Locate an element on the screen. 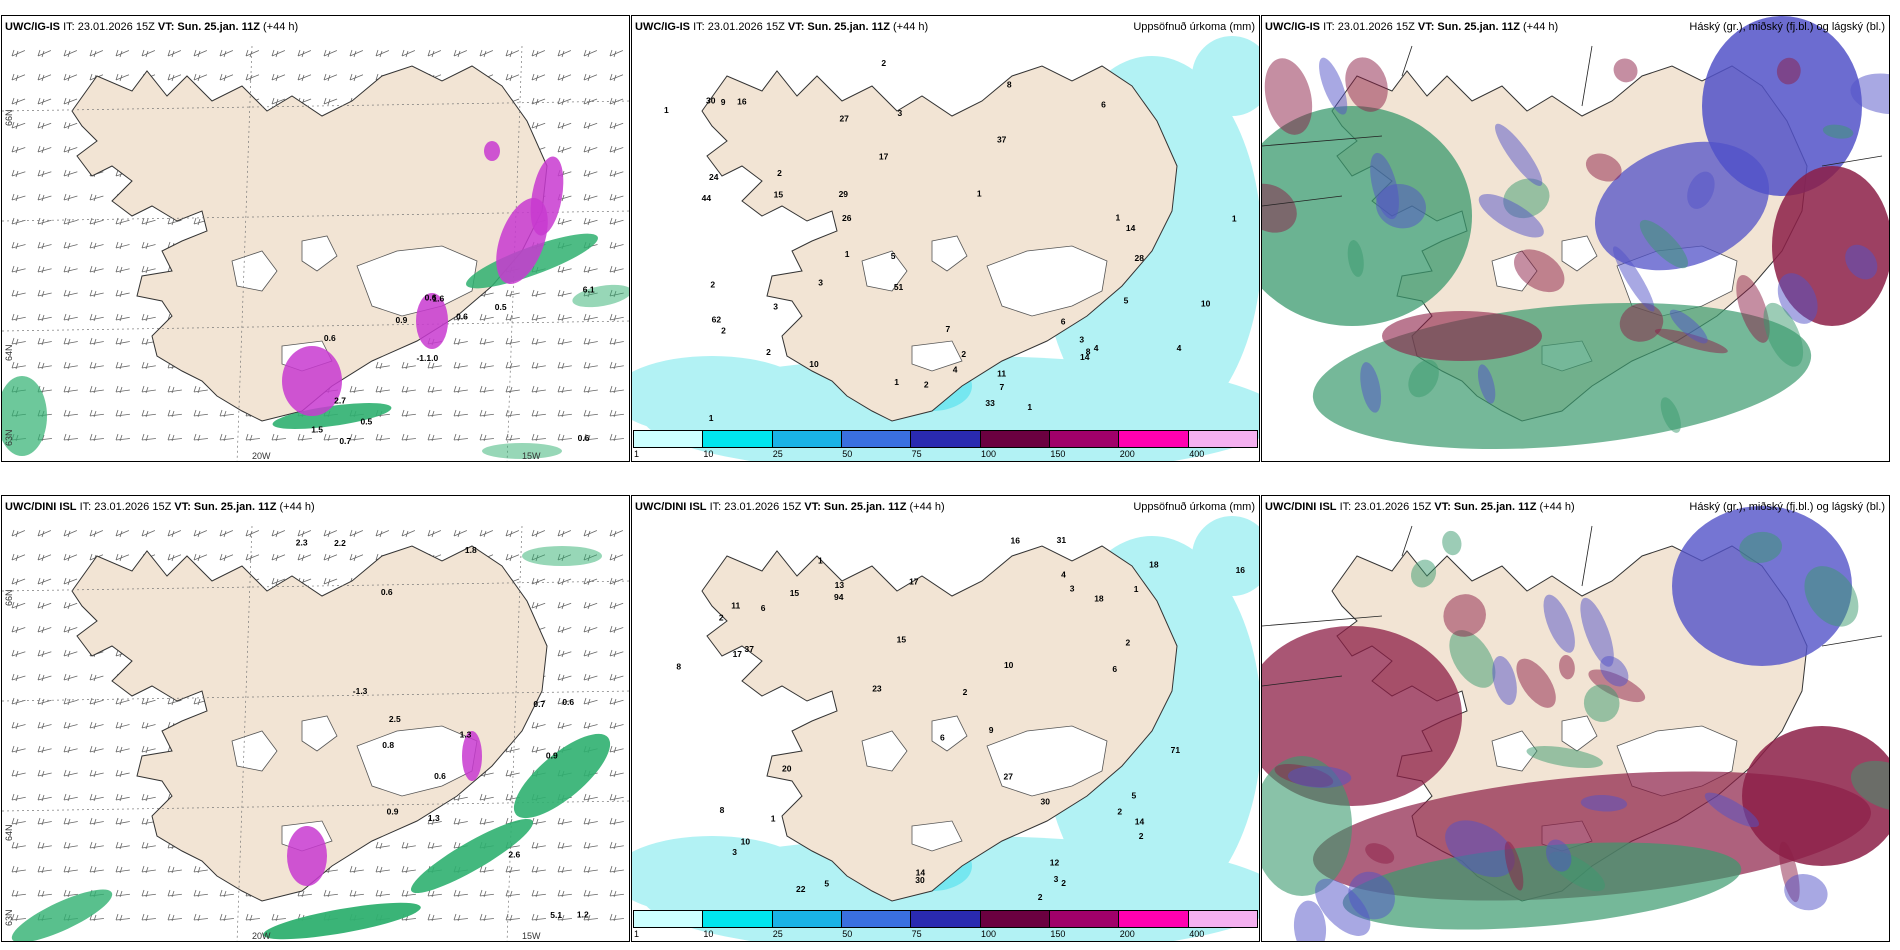 The width and height of the screenshot is (1900, 950). legend-tick: 400 is located at coordinates (1197, 934).